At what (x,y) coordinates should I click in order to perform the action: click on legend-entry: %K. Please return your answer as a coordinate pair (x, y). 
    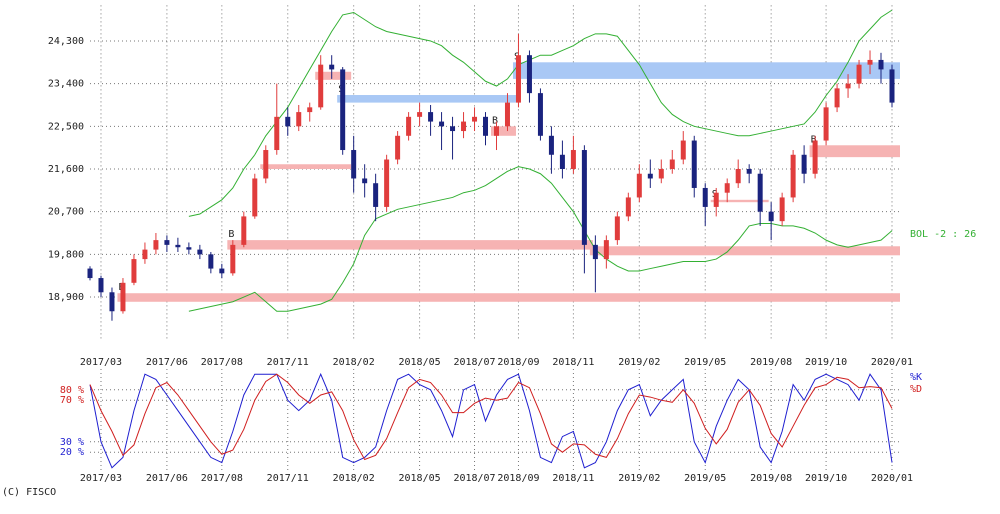
    Looking at the image, I should click on (916, 377).